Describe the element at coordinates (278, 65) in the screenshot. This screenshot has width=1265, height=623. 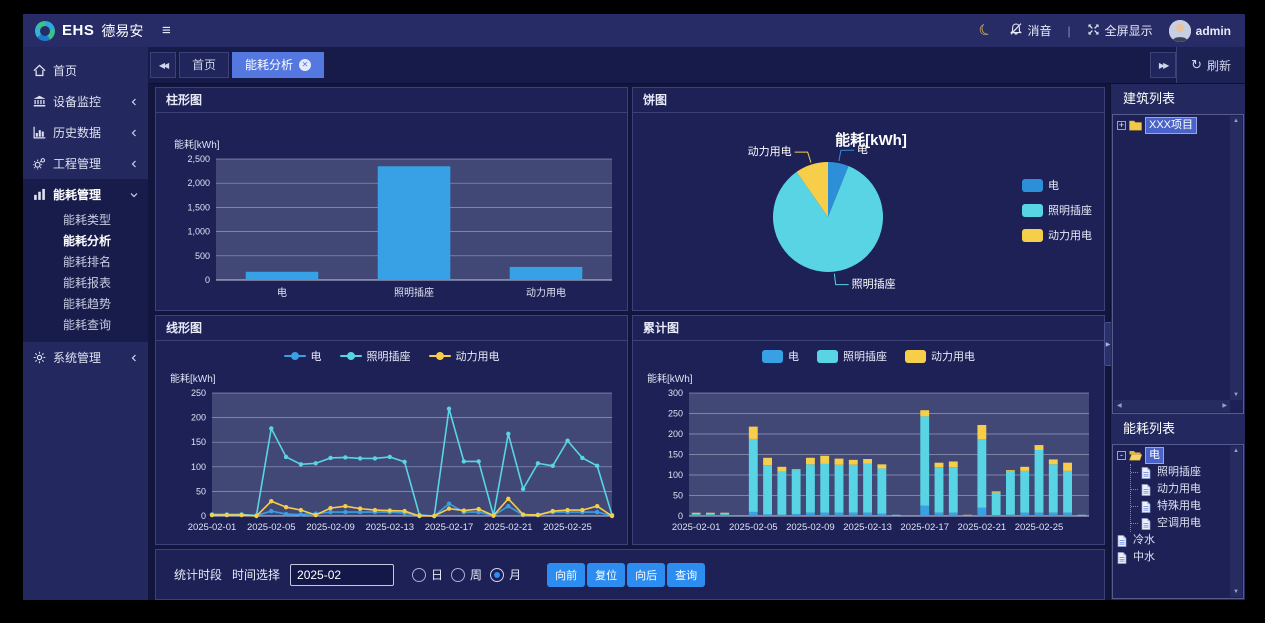
I see `tab-能耗分析: 能耗分析 ✕` at that location.